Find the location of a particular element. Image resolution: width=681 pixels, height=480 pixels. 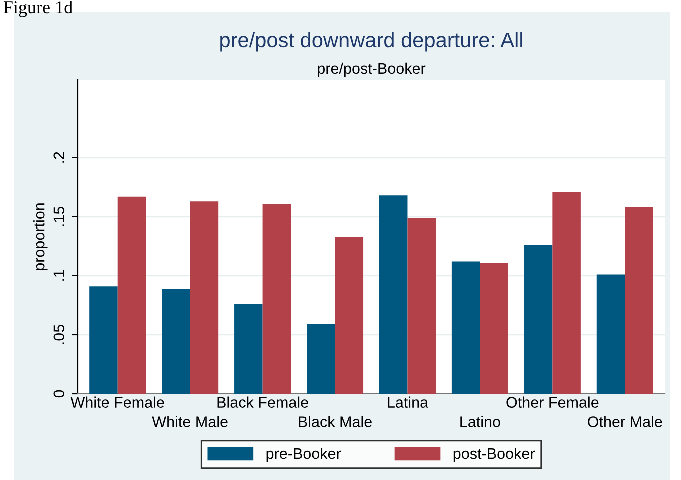

legend-label: pre-Booker is located at coordinates (304, 455).